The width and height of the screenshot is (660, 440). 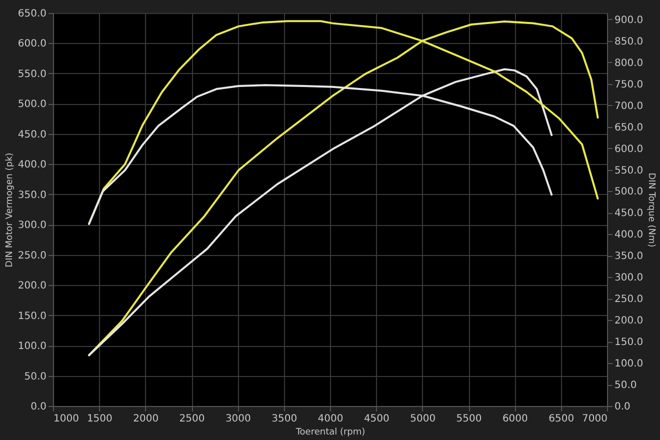 What do you see at coordinates (651, 210) in the screenshot?
I see `y2-axis-title: DIN Torque (Nm)` at bounding box center [651, 210].